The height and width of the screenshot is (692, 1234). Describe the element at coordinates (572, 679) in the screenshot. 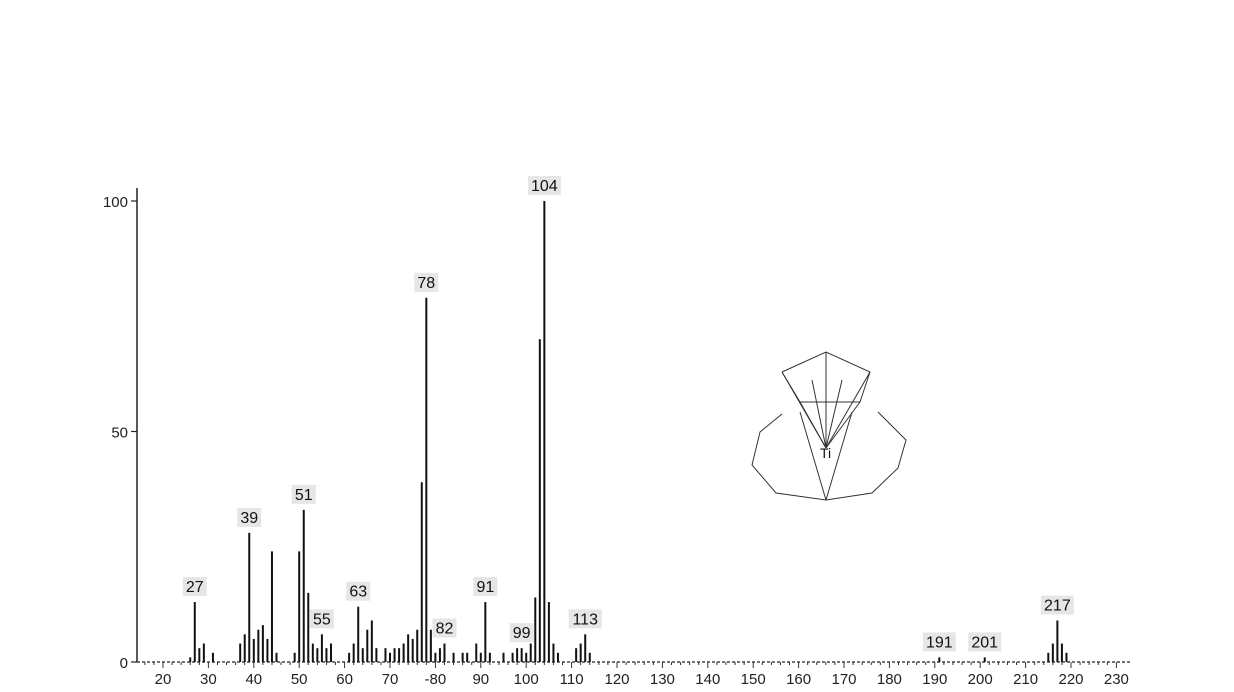

I see `x-tick-label: 110` at that location.